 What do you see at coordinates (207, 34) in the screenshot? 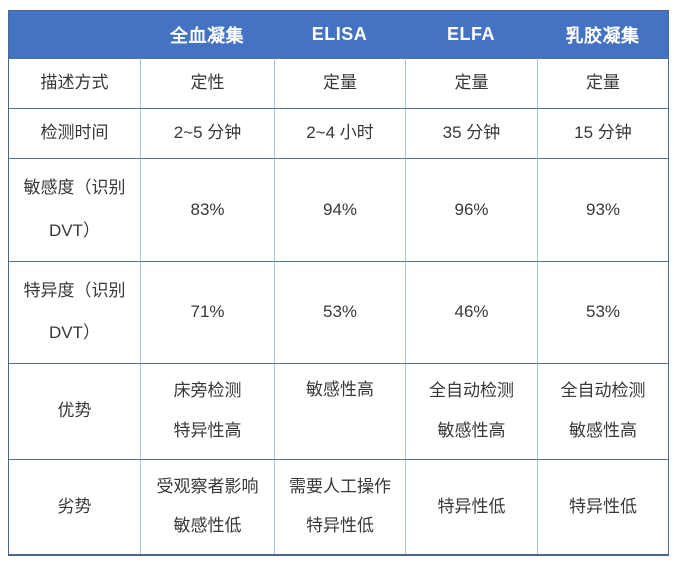
I see `col-header-whole-blood-agglutination: 全血凝集` at bounding box center [207, 34].